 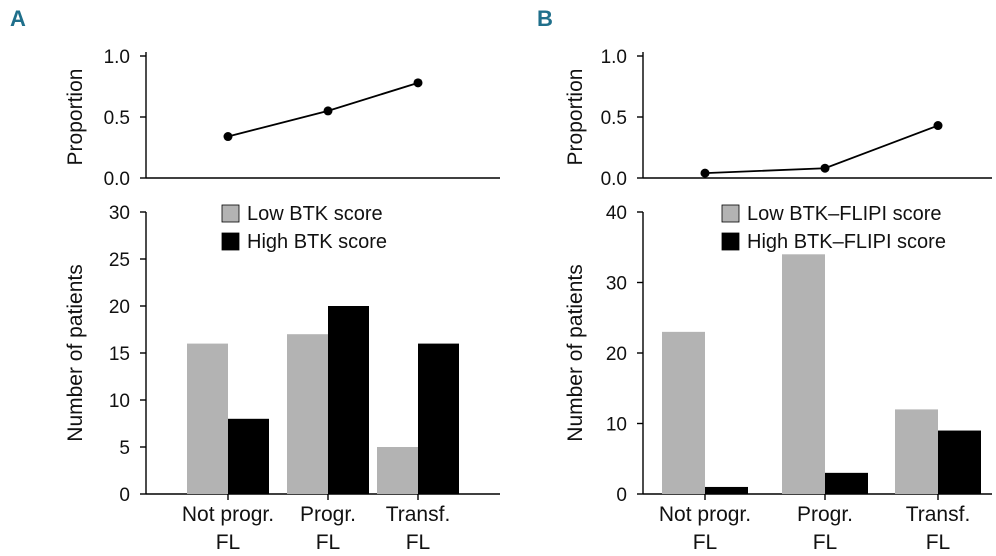 I want to click on y-tick-label: 25, so click(x=119, y=260).